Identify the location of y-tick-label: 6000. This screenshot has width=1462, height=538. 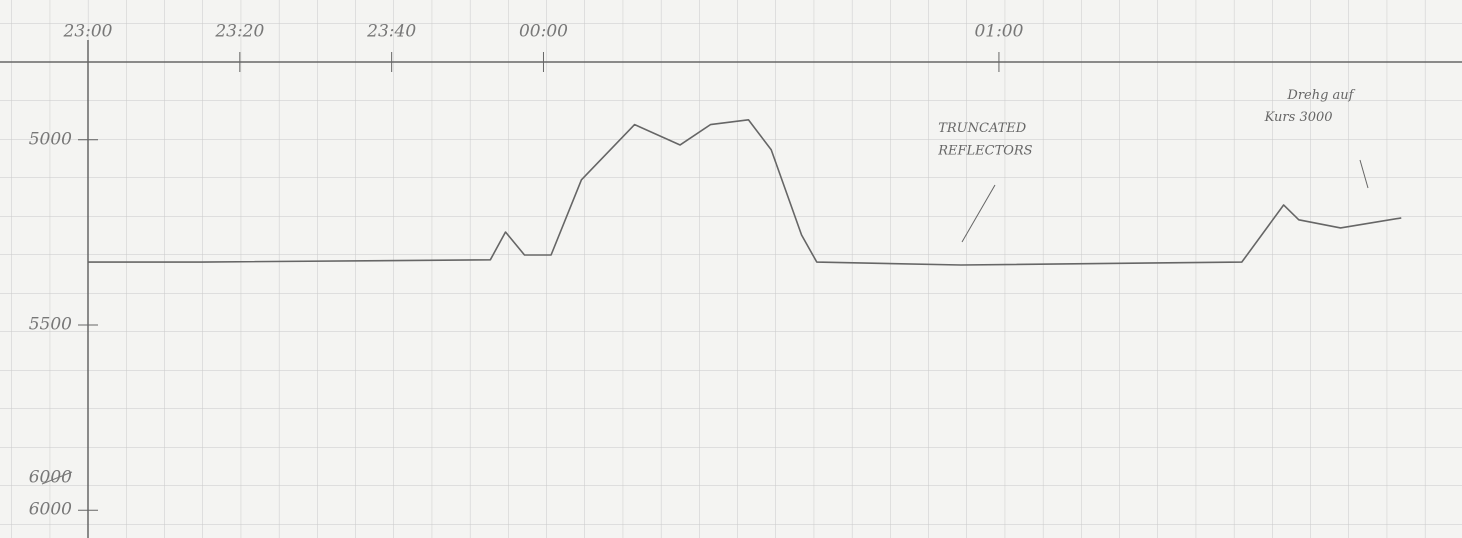
(50, 510).